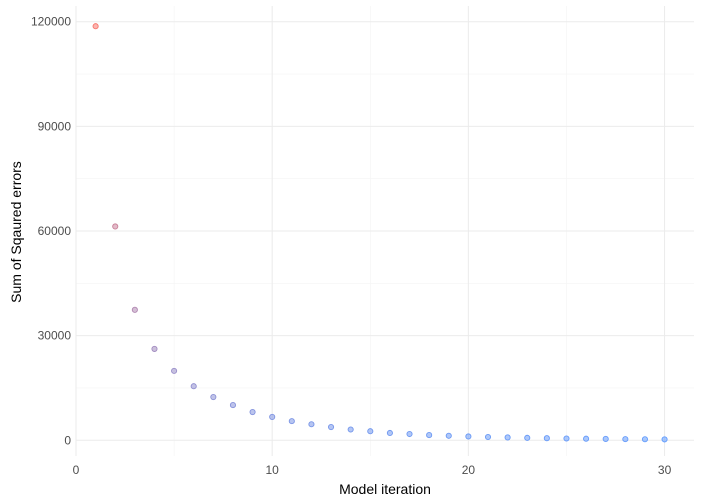 The width and height of the screenshot is (701, 501). I want to click on y-tick-label: 120000, so click(51, 22).